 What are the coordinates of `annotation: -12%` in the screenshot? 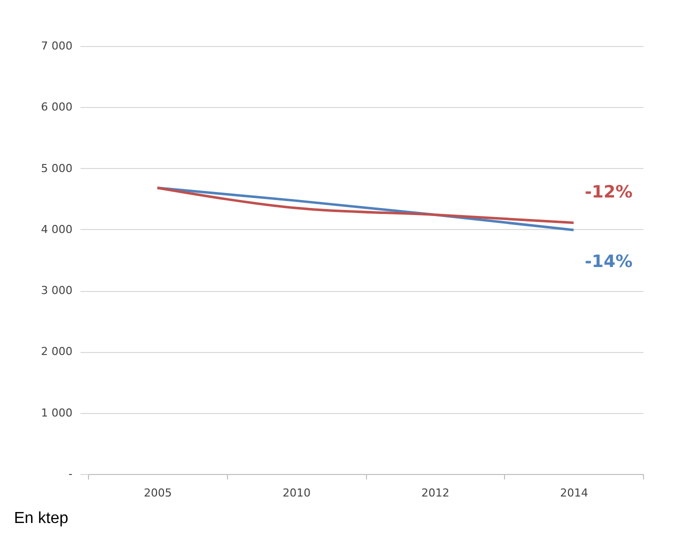 It's located at (608, 192).